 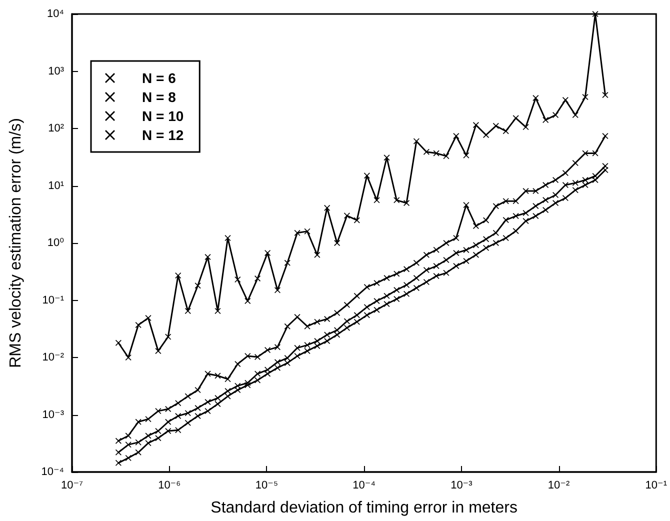 What do you see at coordinates (72, 486) in the screenshot?
I see `x-tick-label: 10⁻⁷` at bounding box center [72, 486].